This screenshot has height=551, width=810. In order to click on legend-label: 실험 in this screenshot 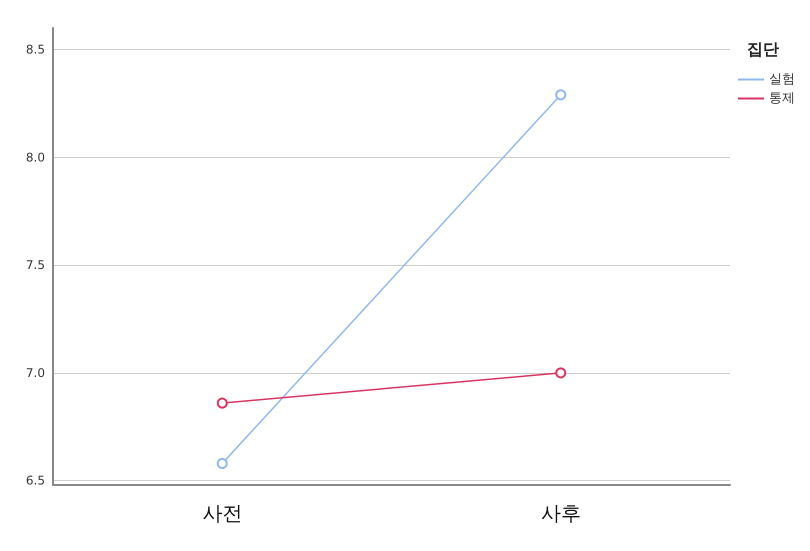, I will do `click(782, 79)`.